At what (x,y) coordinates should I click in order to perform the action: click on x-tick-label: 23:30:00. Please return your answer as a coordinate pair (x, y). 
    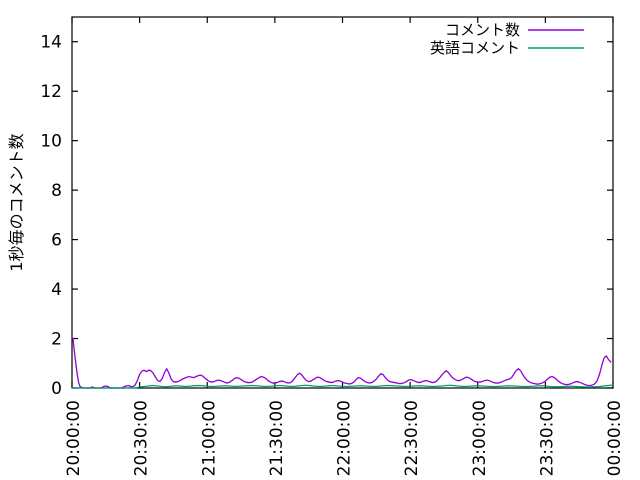
    Looking at the image, I should click on (547, 438).